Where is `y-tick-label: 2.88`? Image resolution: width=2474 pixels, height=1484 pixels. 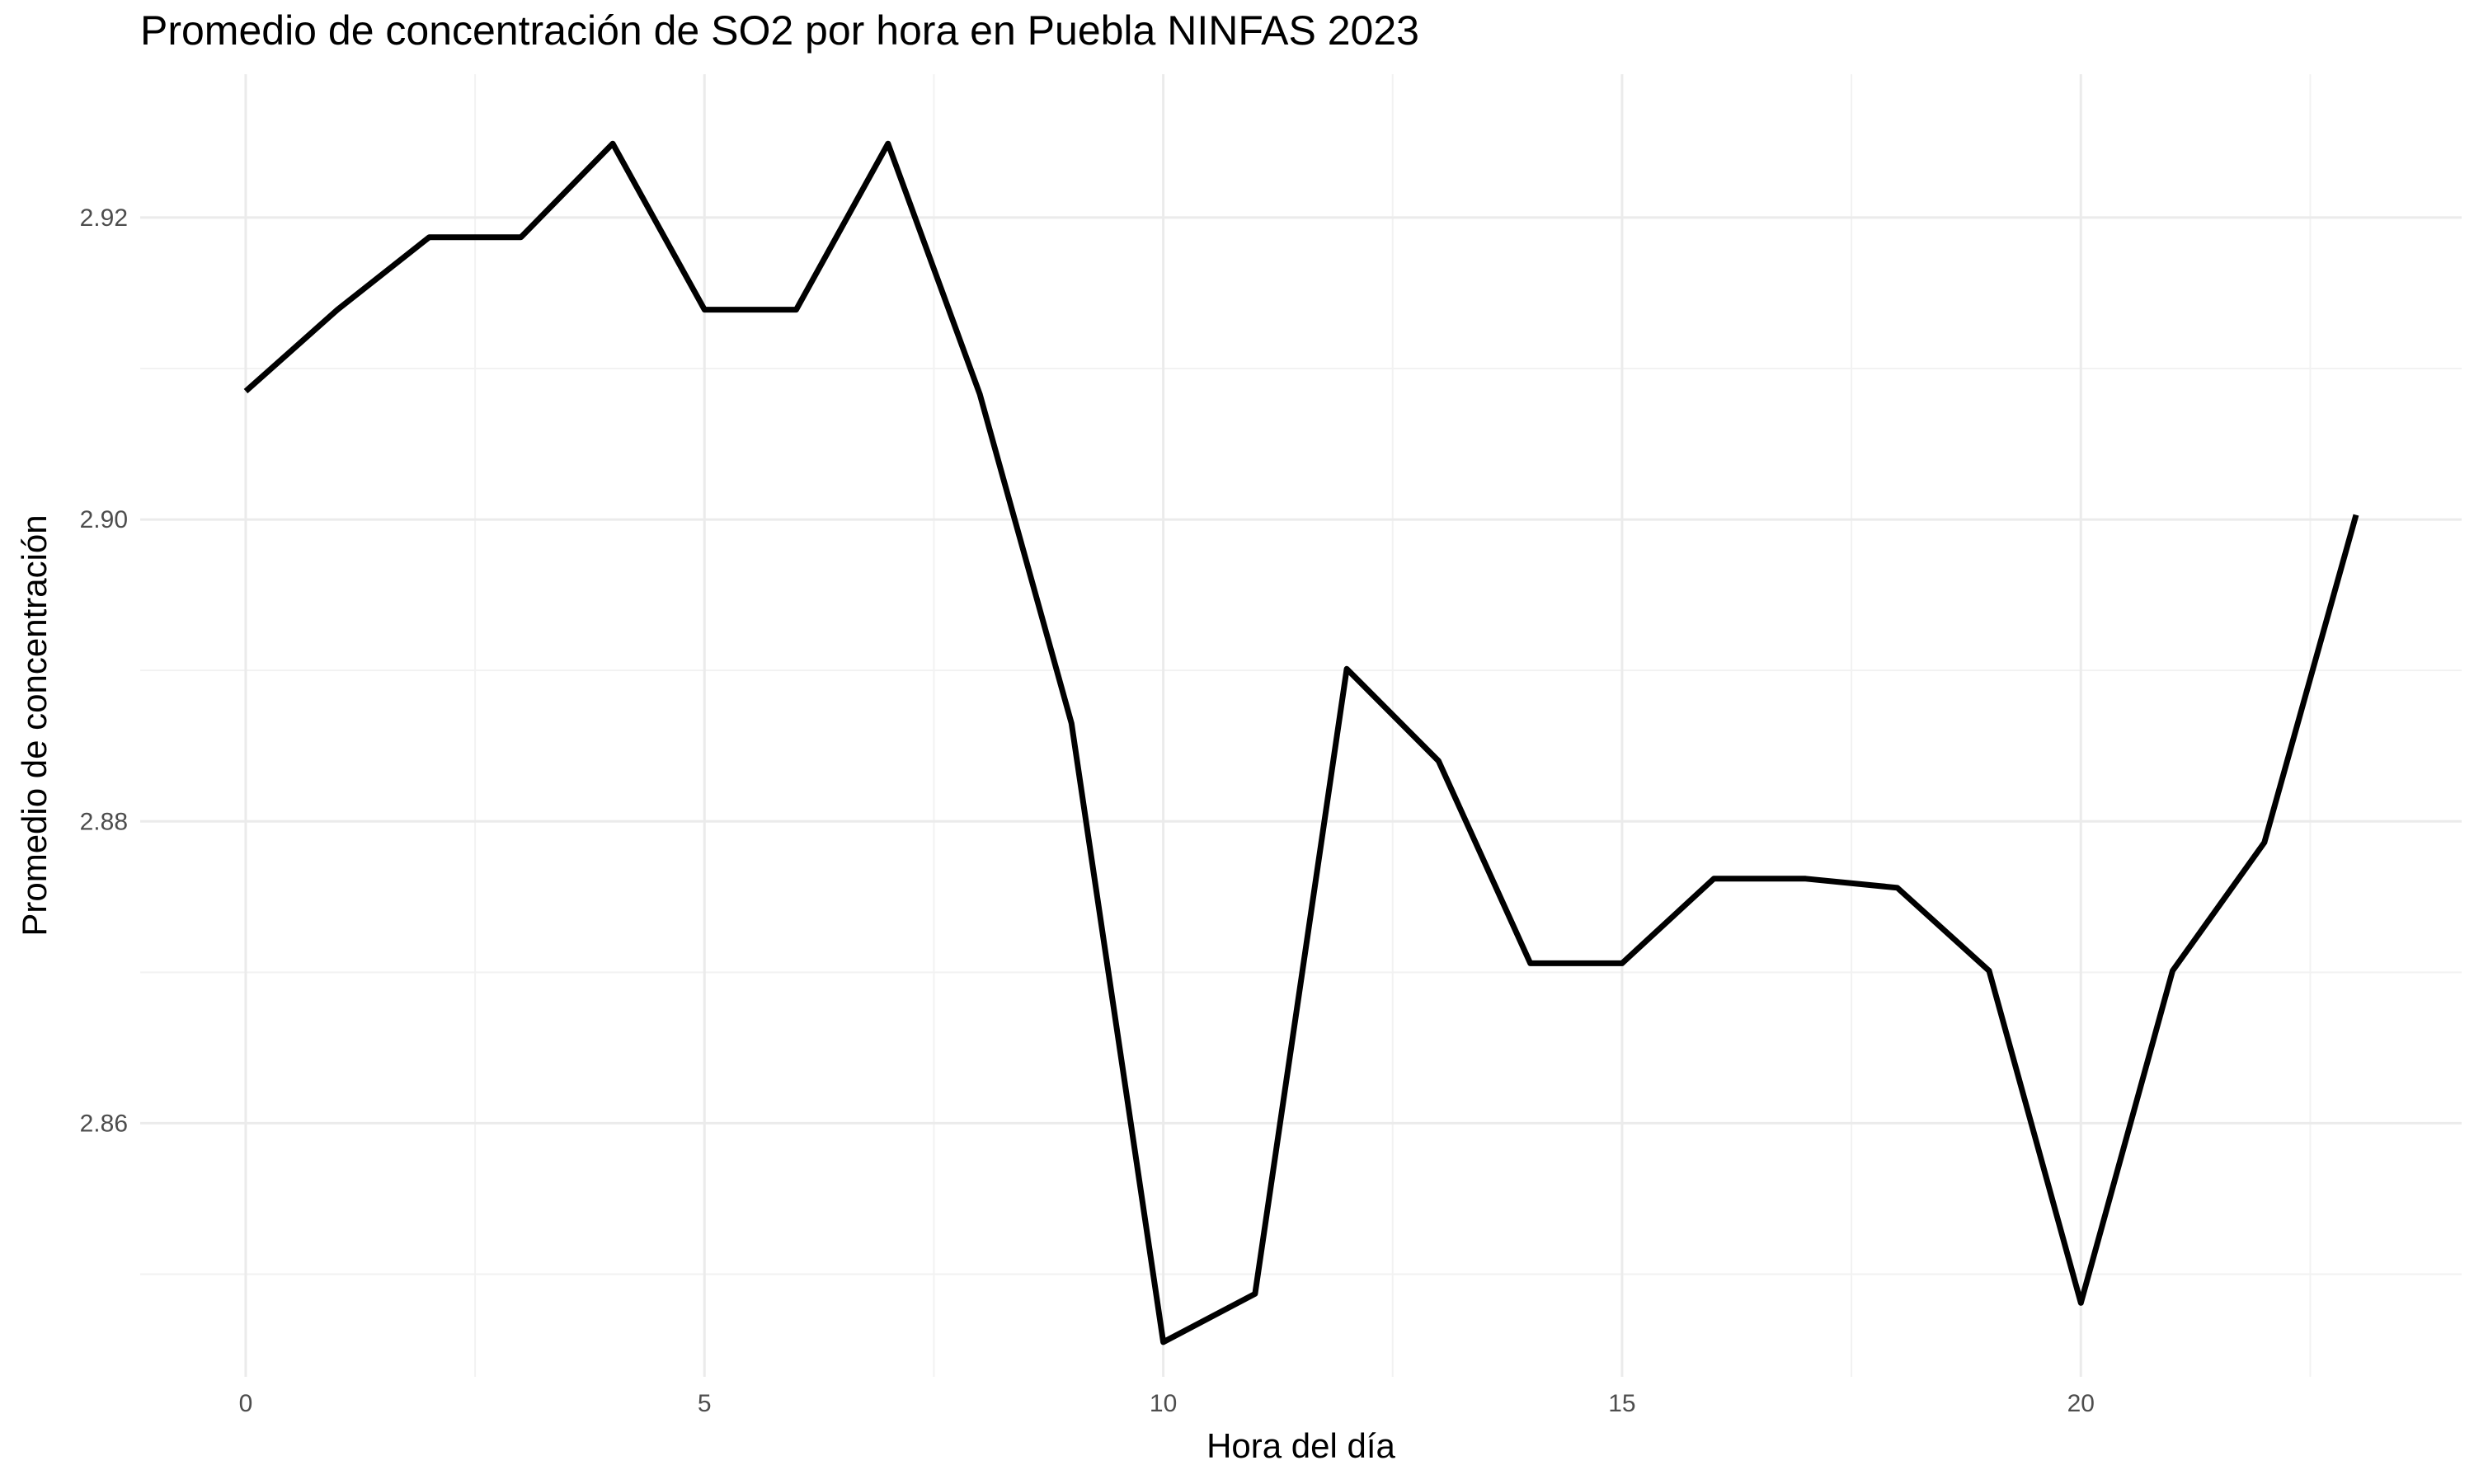 y-tick-label: 2.88 is located at coordinates (104, 821).